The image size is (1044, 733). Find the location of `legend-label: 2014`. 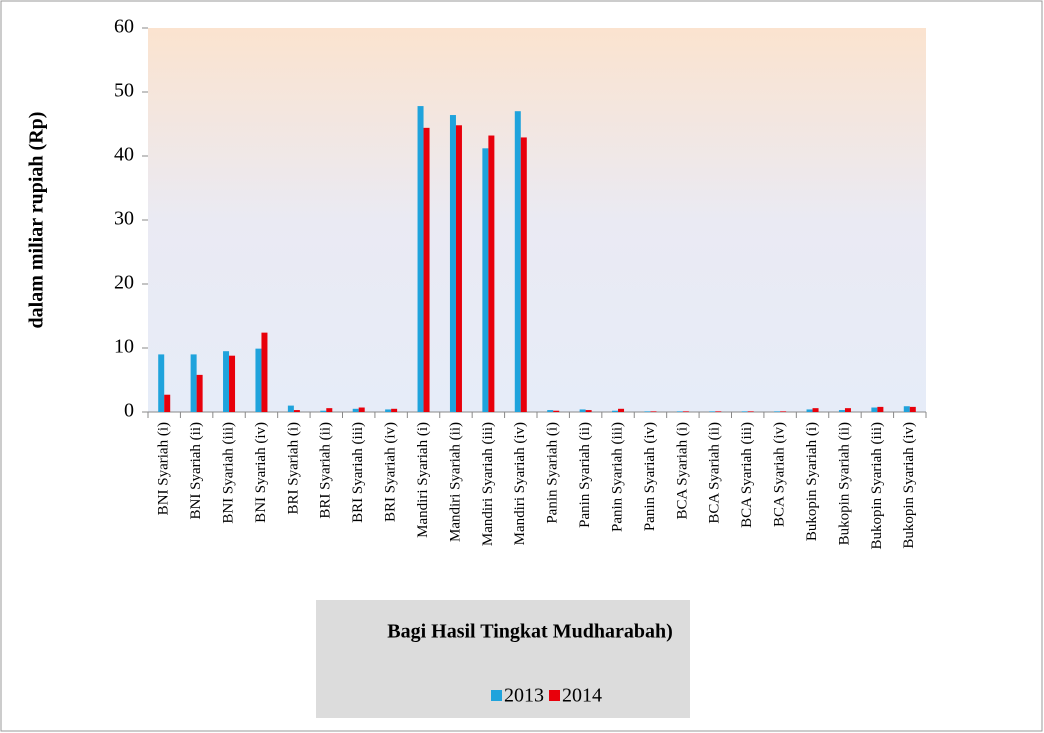

legend-label: 2014 is located at coordinates (582, 696).